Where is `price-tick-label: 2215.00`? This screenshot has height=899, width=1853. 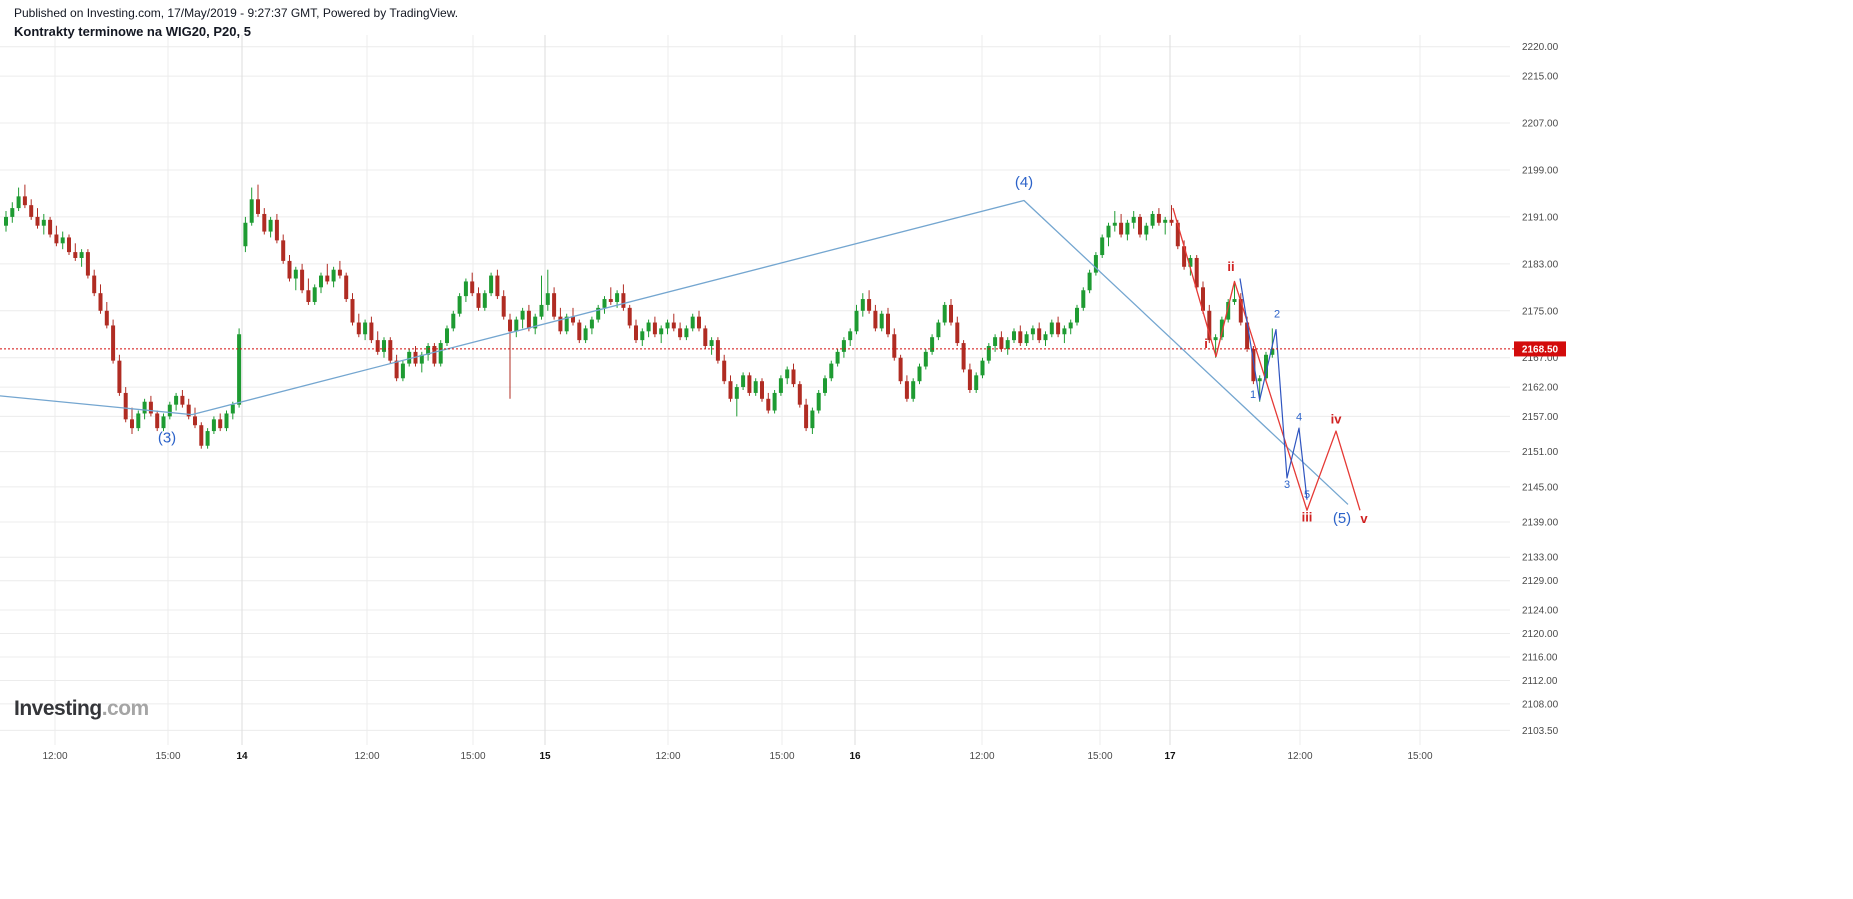 price-tick-label: 2215.00 is located at coordinates (1540, 77).